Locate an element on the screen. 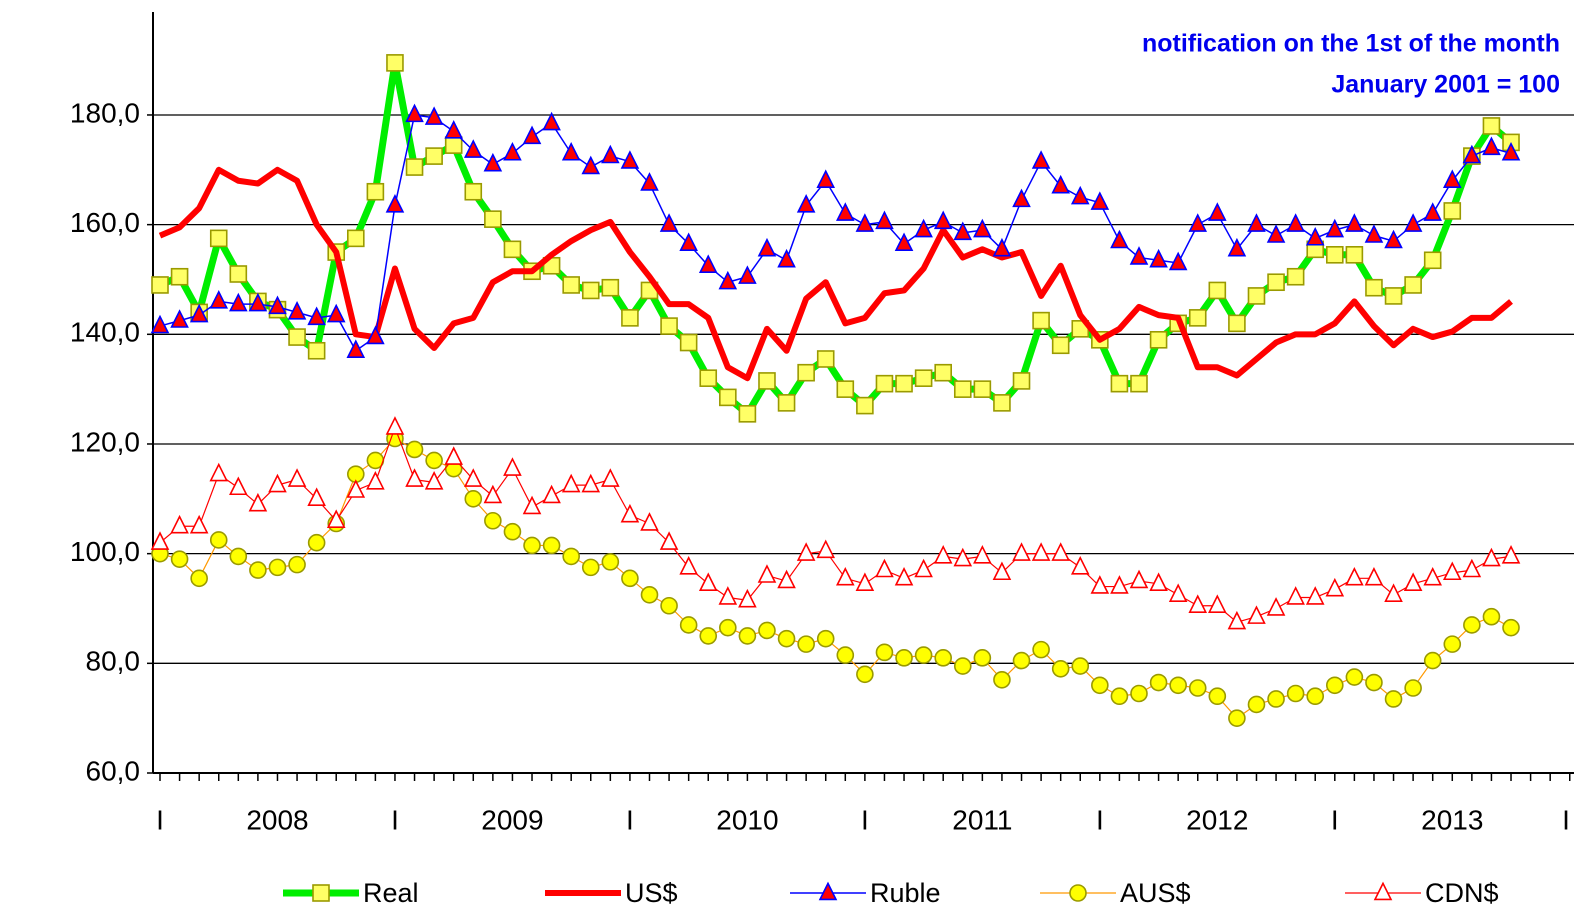 This screenshot has height=914, width=1574. annotation: January 2001 = 100 is located at coordinates (1445, 85).